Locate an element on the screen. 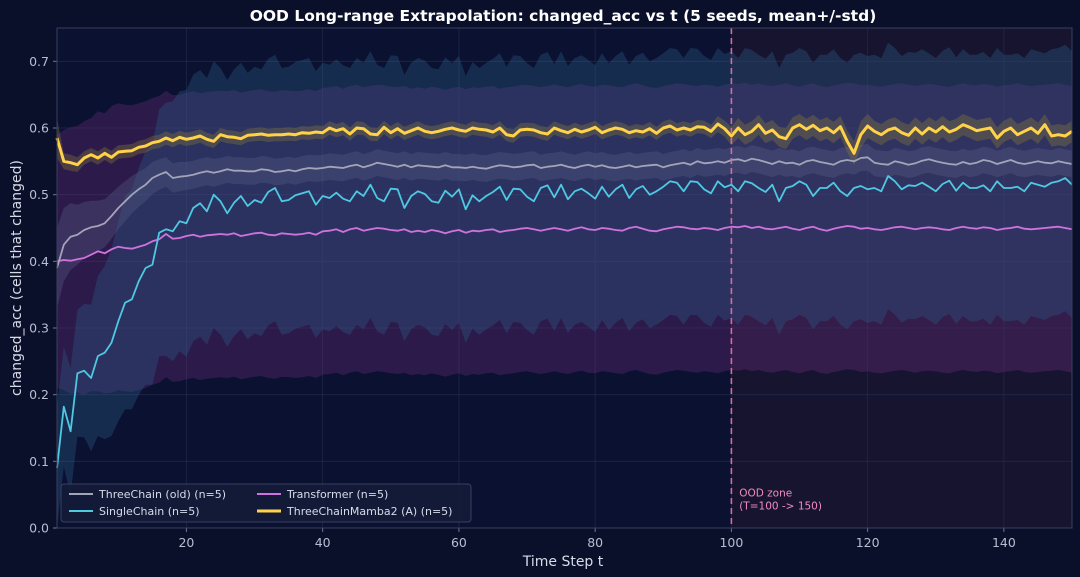 The width and height of the screenshot is (1080, 577). x-tick-label: 140 is located at coordinates (1004, 542).